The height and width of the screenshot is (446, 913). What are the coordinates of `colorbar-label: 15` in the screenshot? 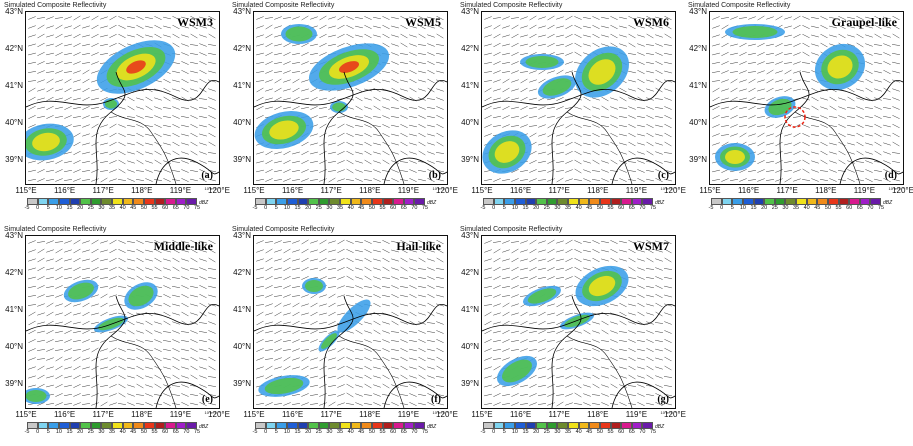 It's located at (297, 432).